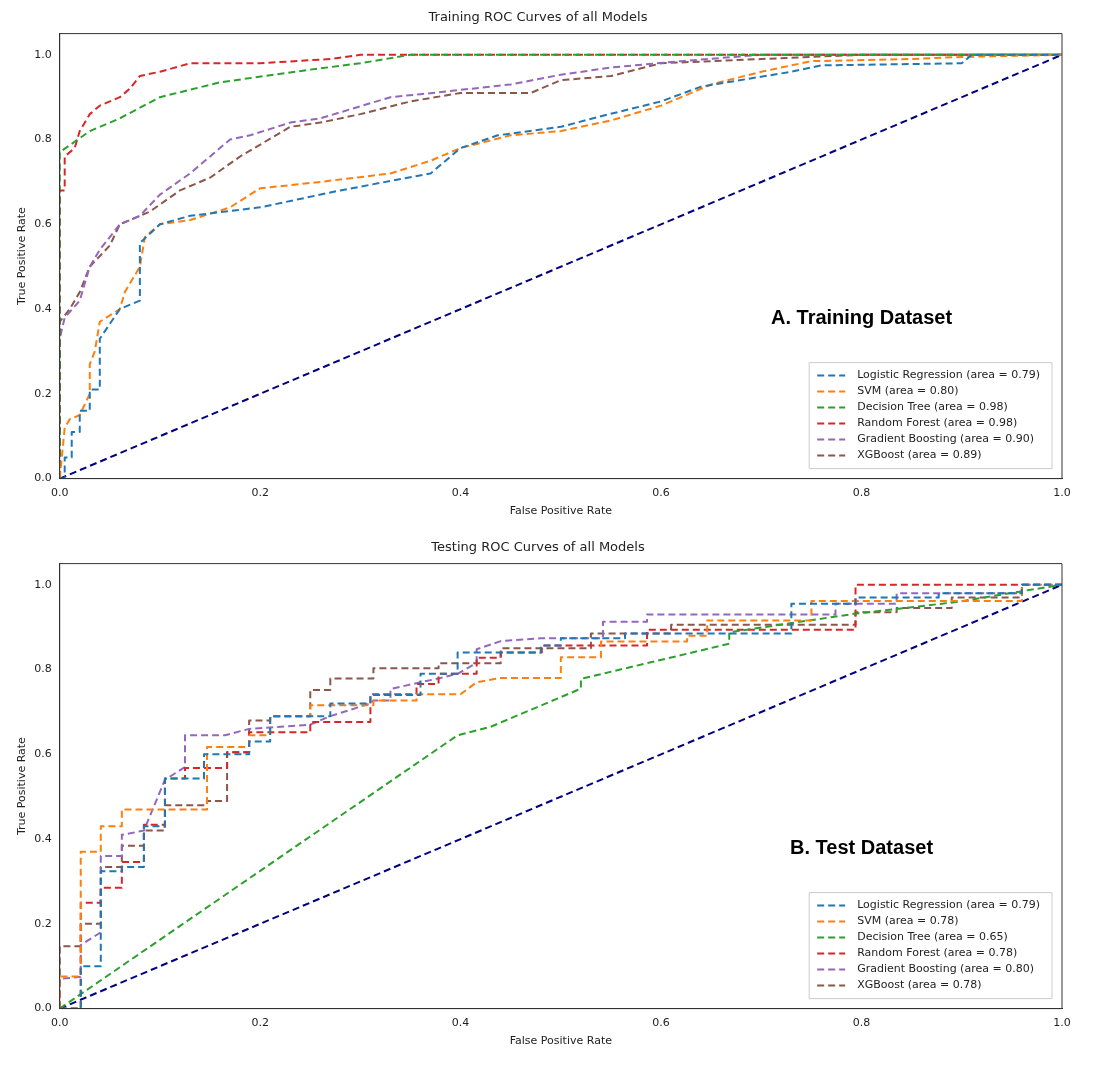 The height and width of the screenshot is (1073, 1102). I want to click on legend-label: Random Forest (area = 0.78), so click(937, 953).